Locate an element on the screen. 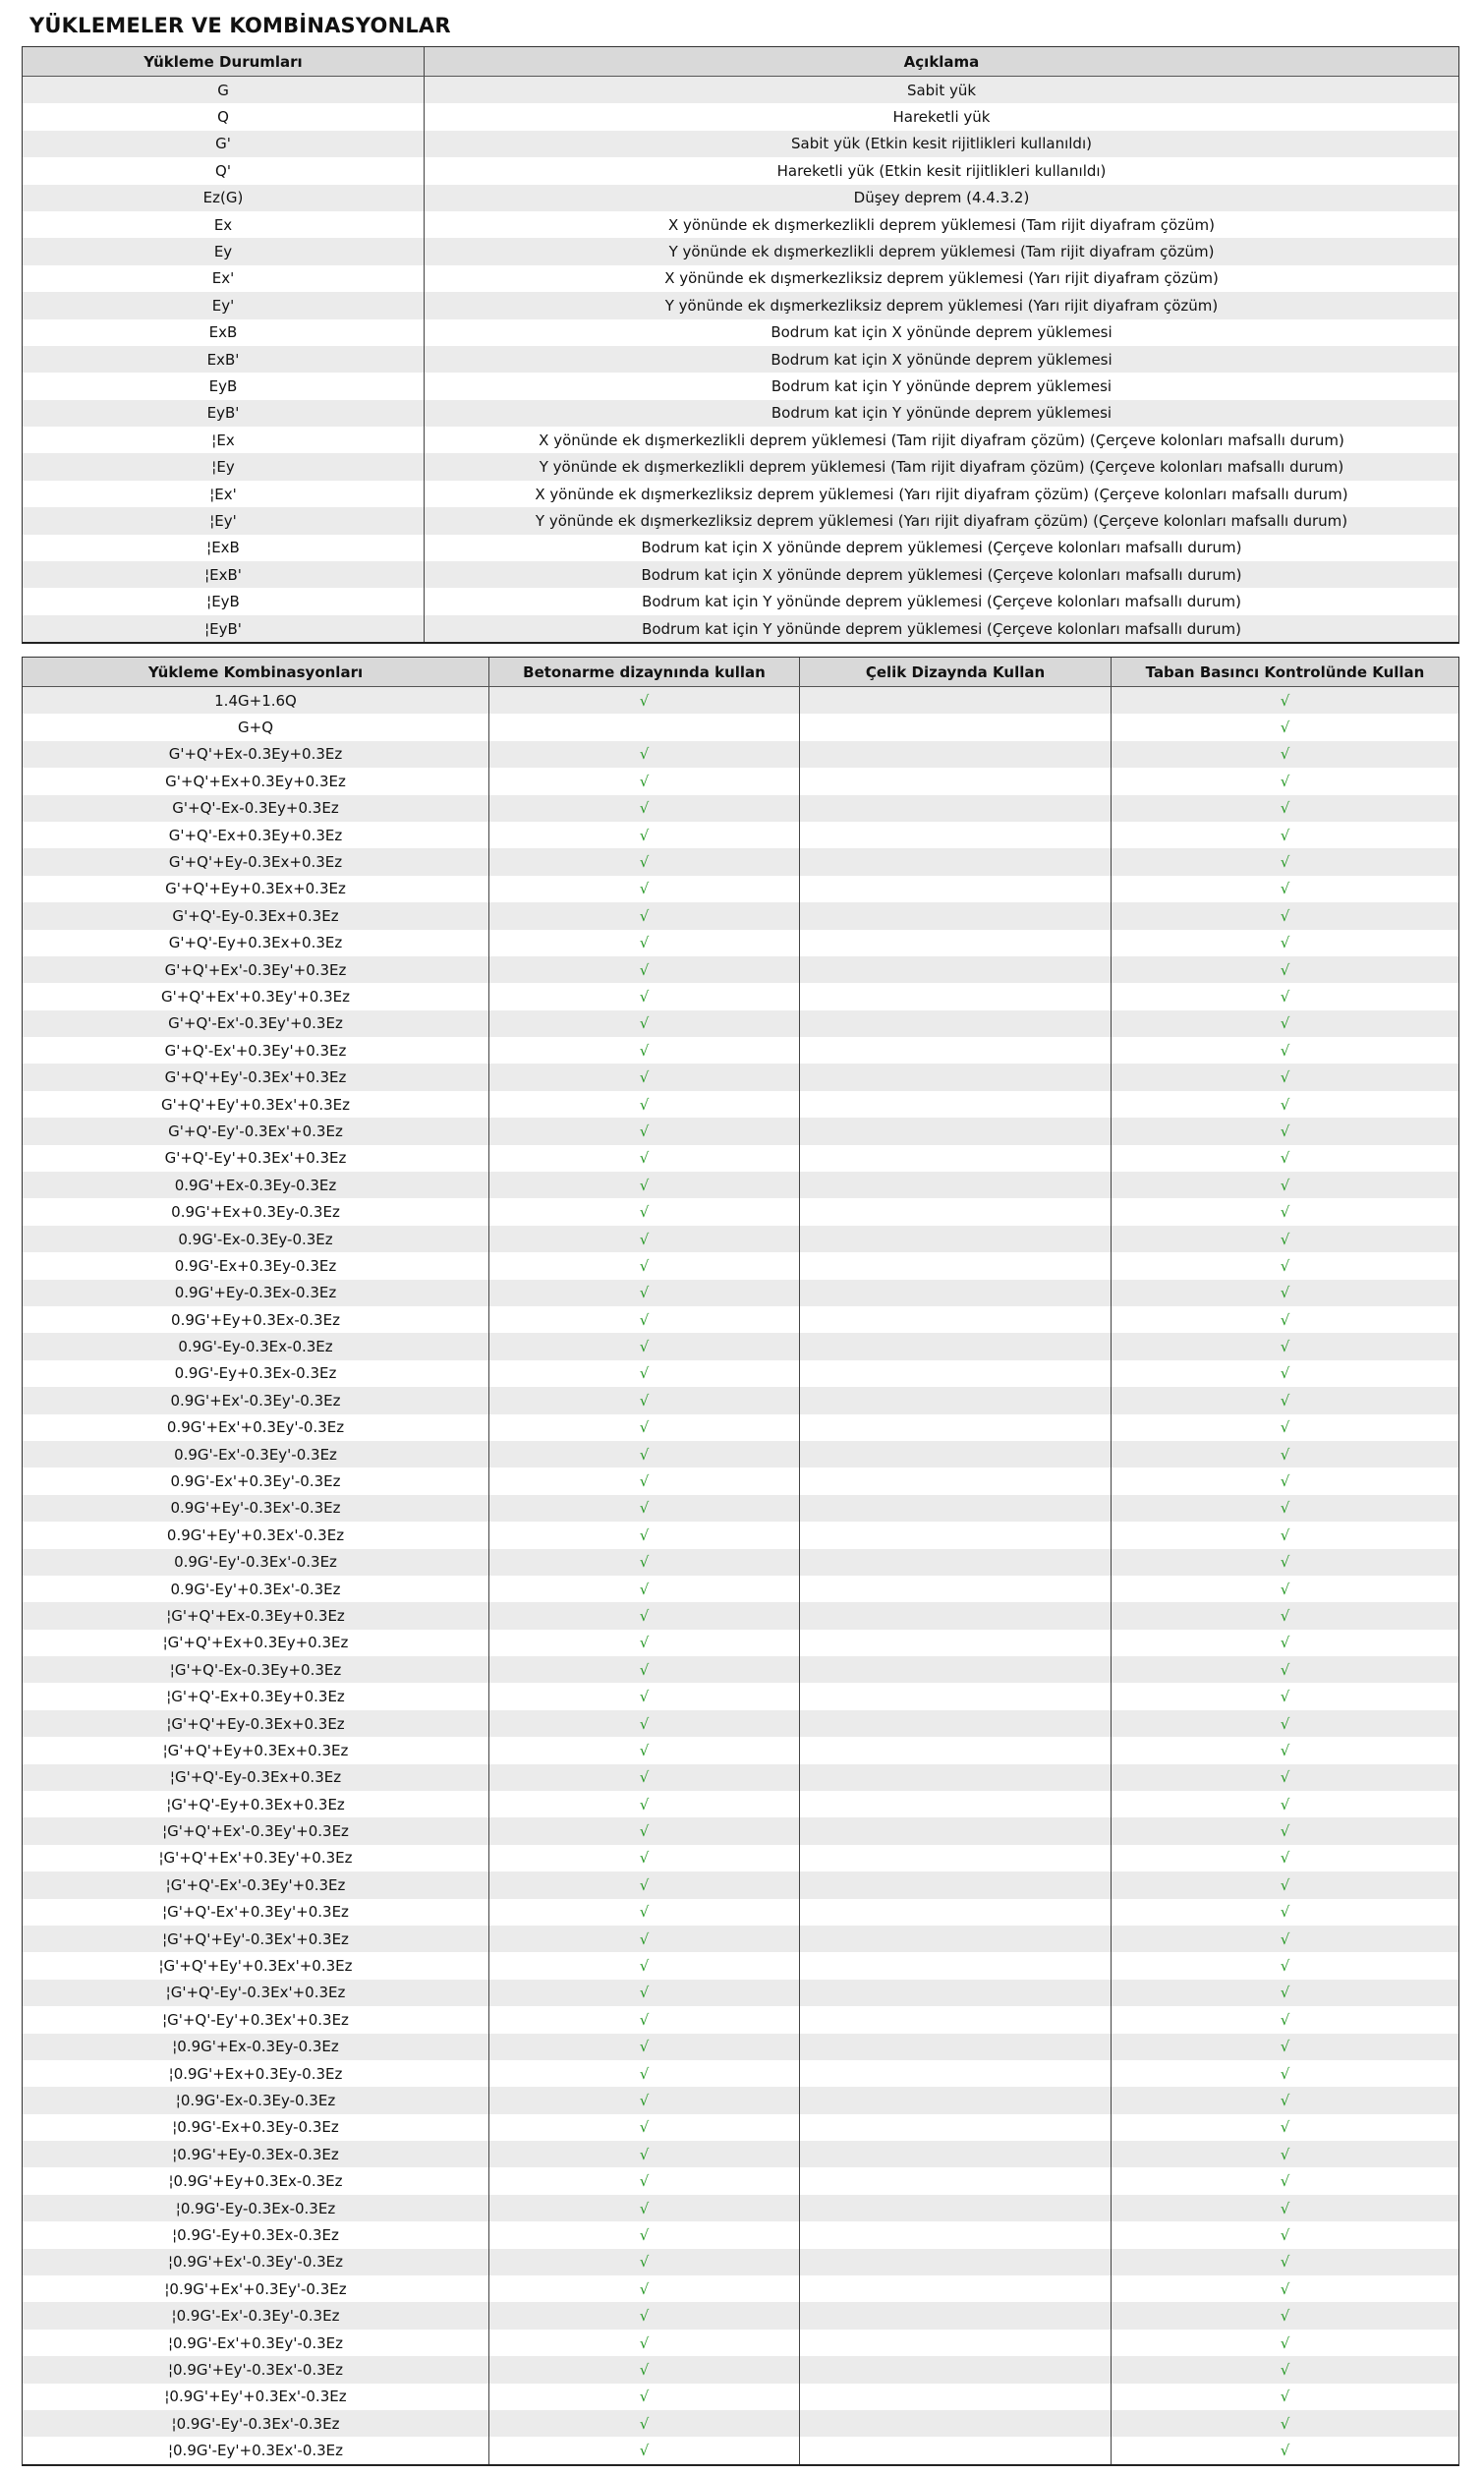  concrete-design-cell is located at coordinates (643, 727).